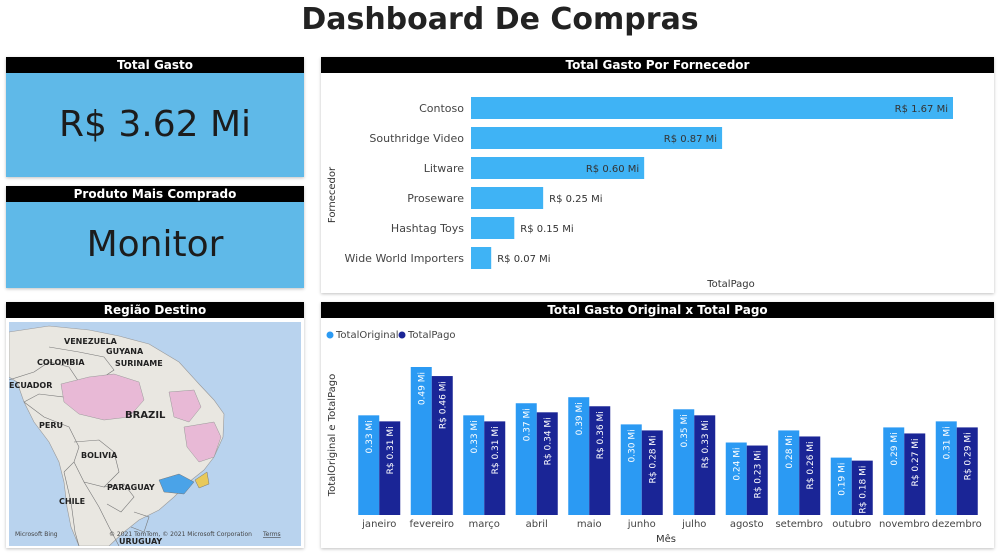 This screenshot has height=558, width=1000. What do you see at coordinates (444, 168) in the screenshot?
I see `supplier-category-label: Litware` at bounding box center [444, 168].